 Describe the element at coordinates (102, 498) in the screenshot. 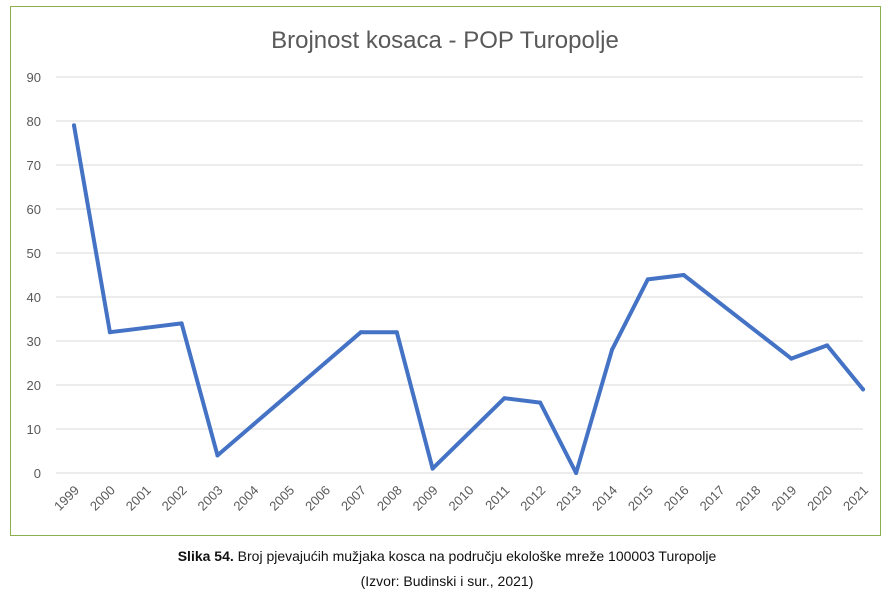

I see `x-tick-label: 2000` at that location.